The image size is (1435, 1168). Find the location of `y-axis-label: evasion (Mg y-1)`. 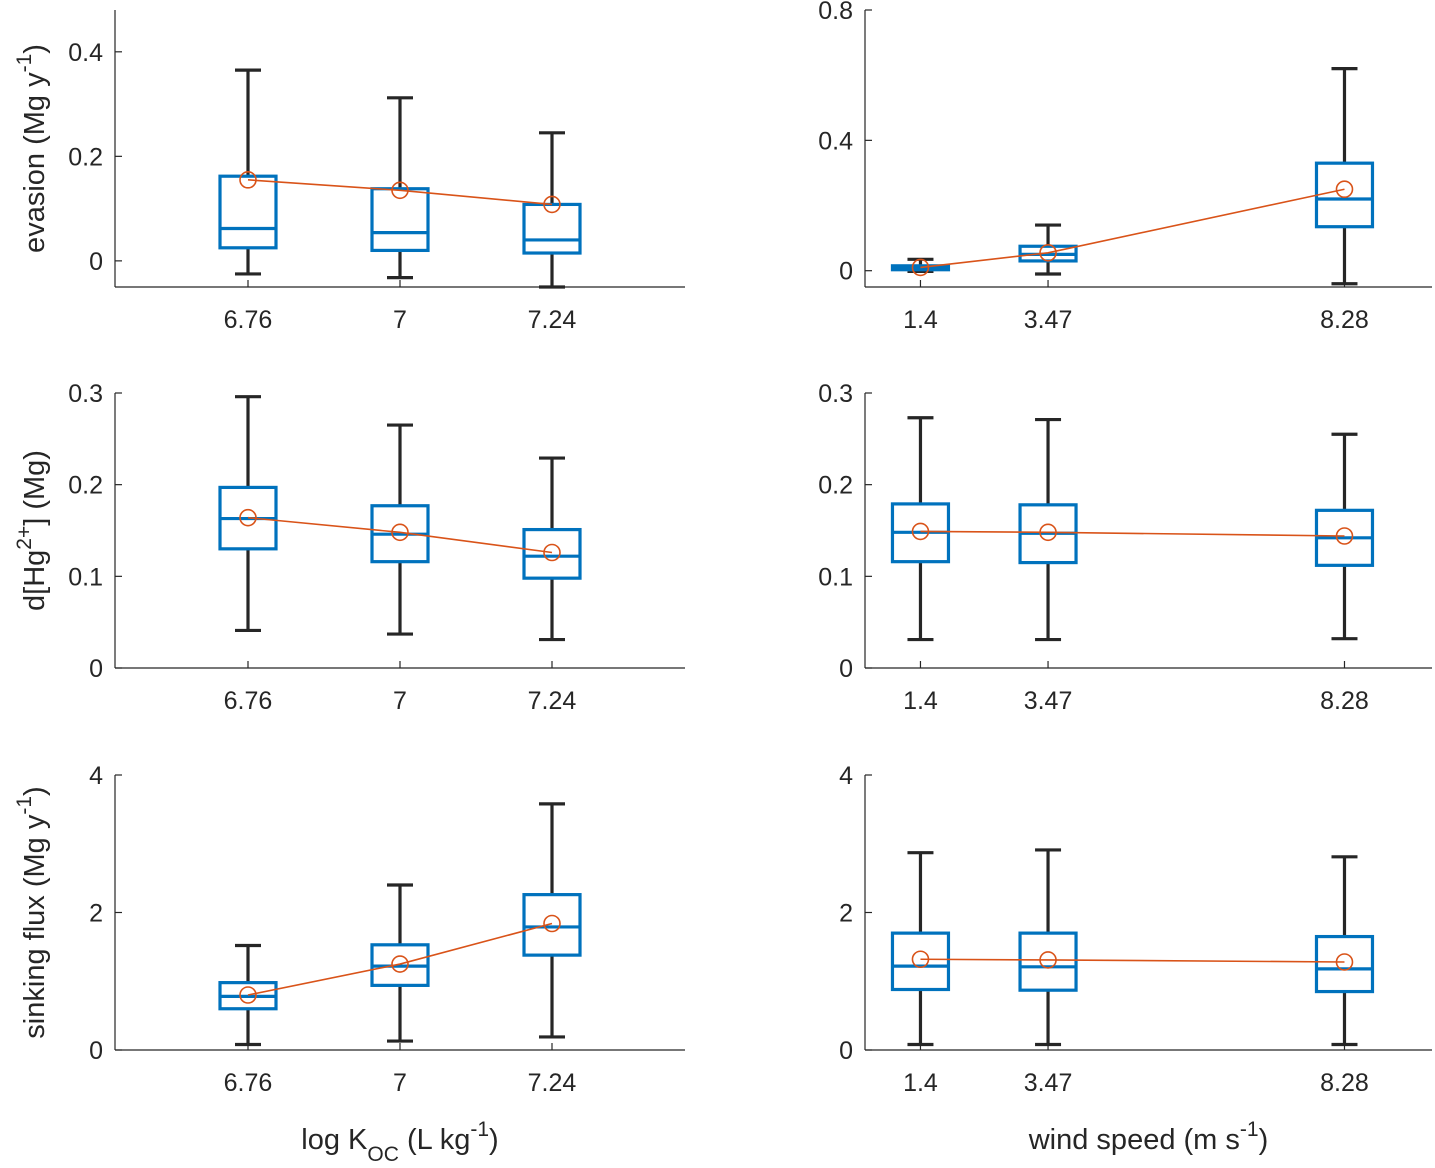

y-axis-label: evasion (Mg y-1) is located at coordinates (32, 148).